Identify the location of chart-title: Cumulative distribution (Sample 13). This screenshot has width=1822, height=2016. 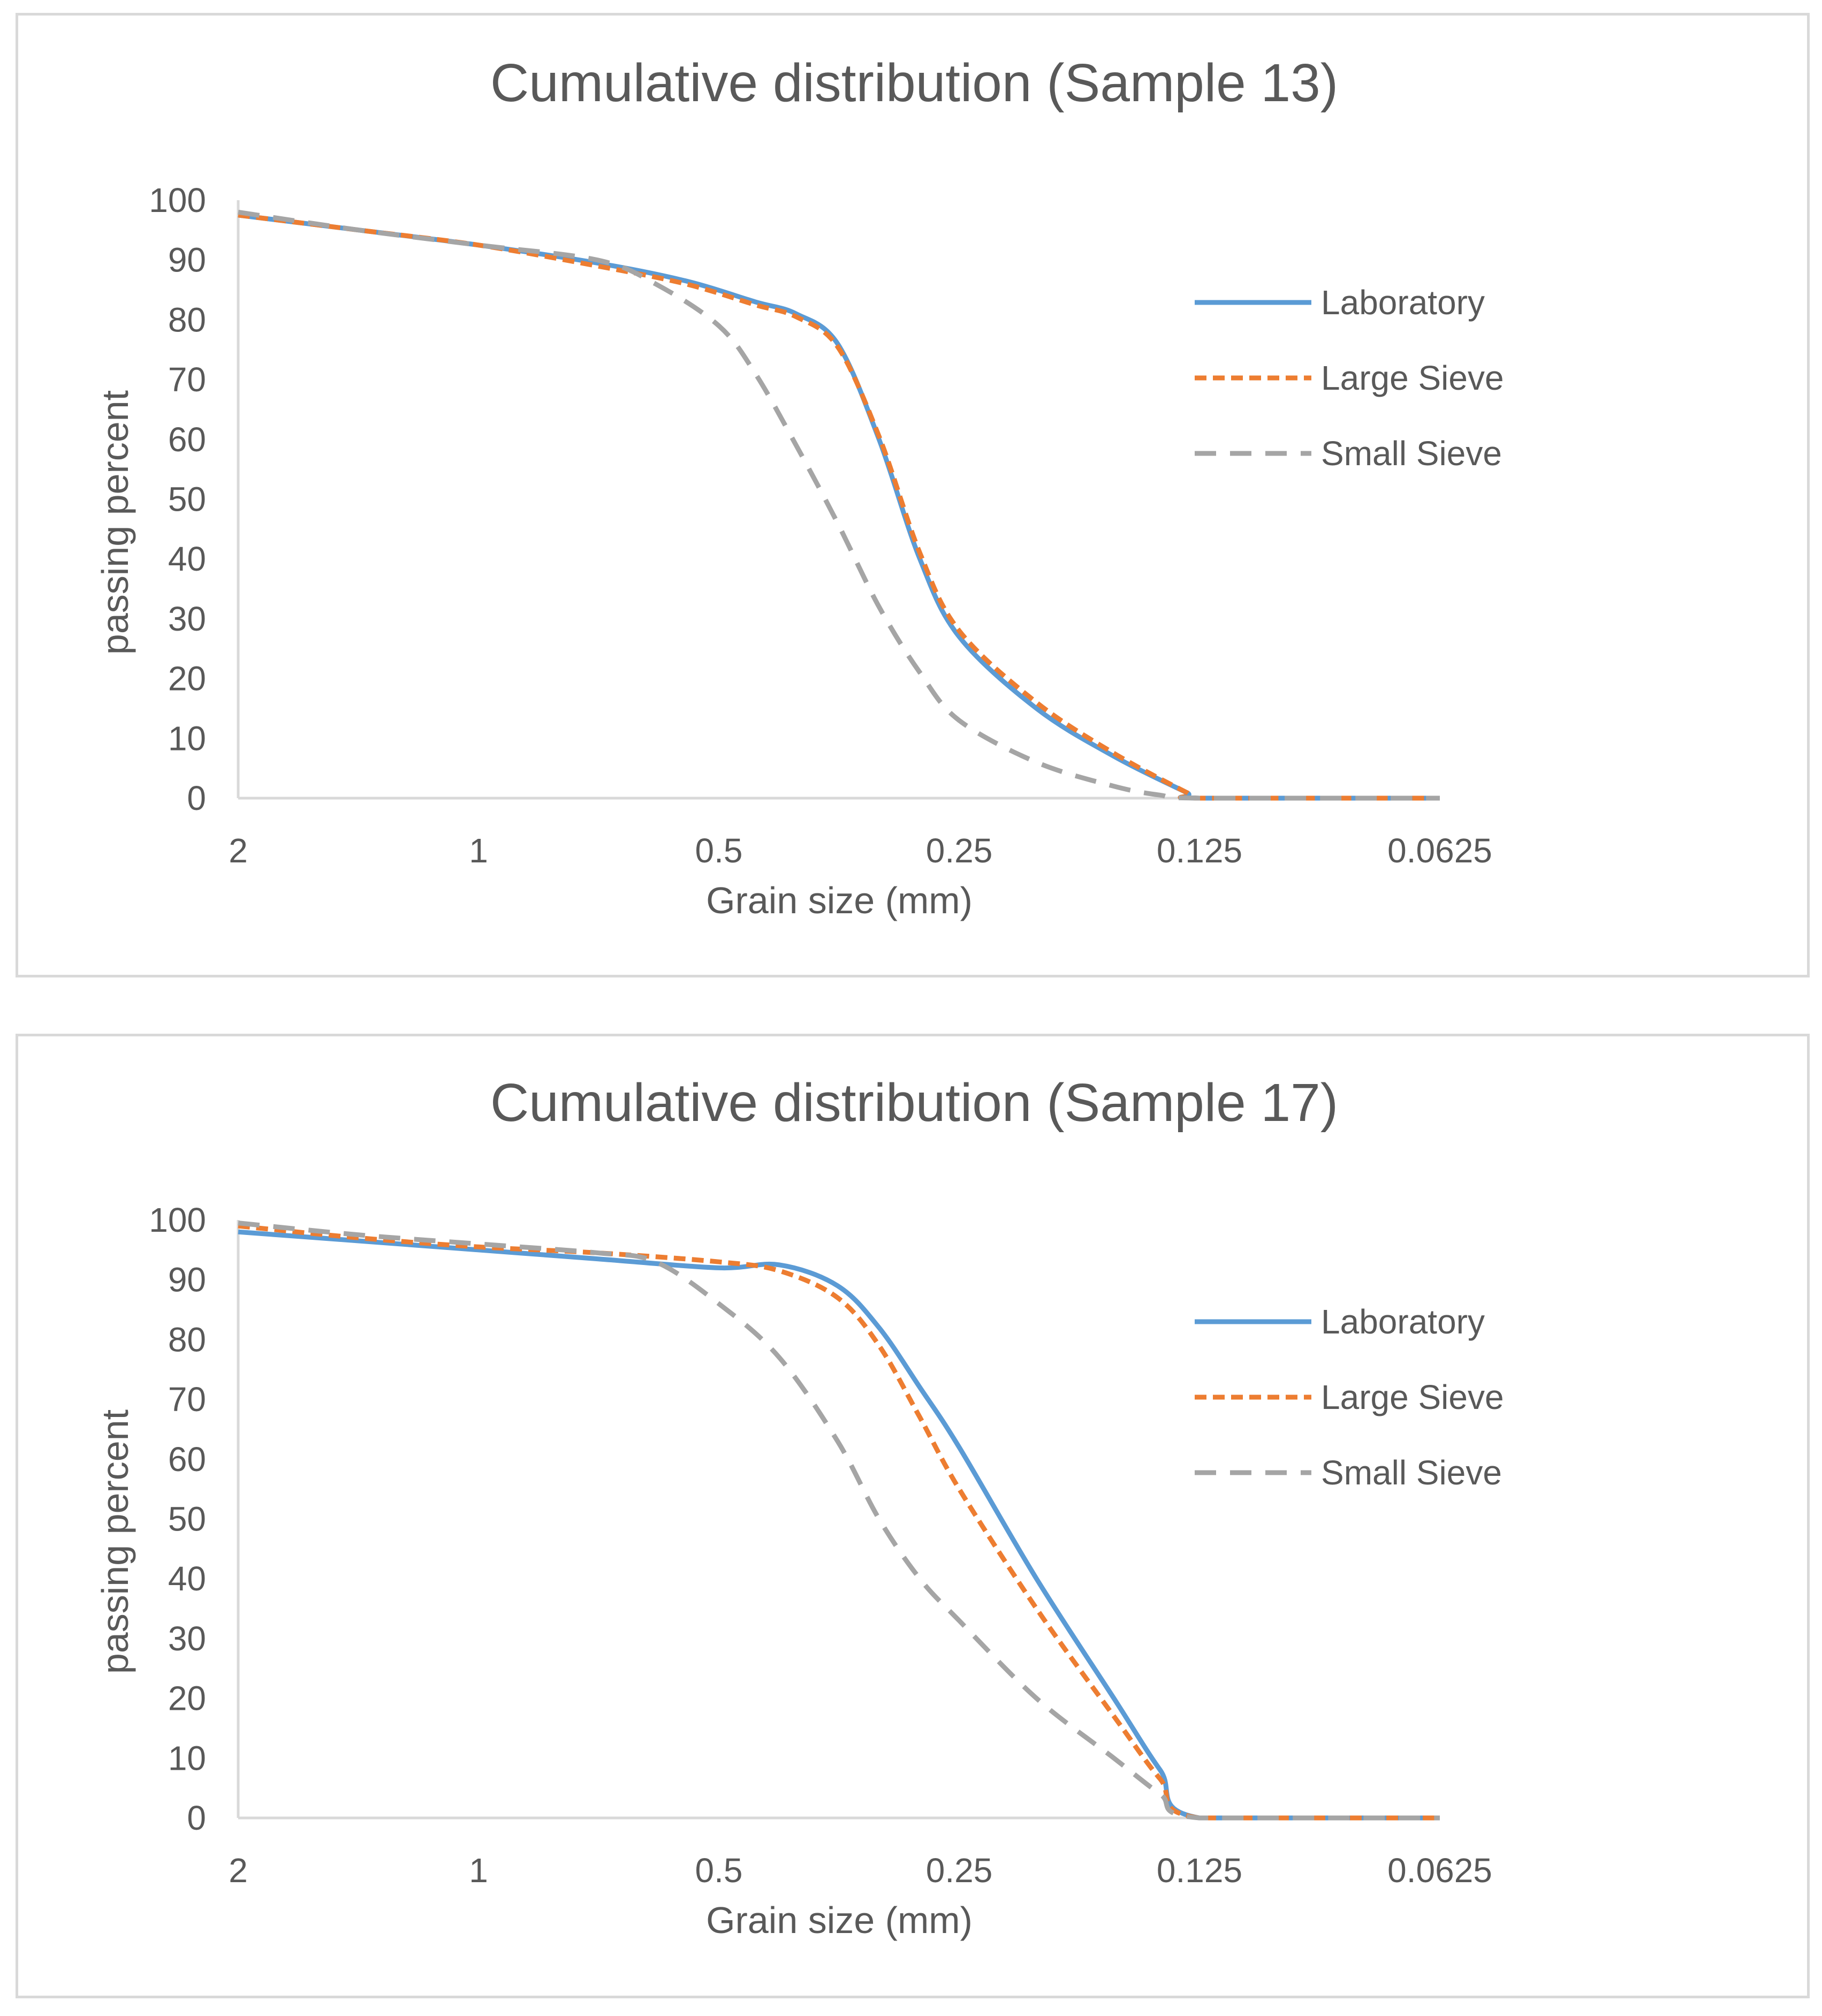
(914, 83).